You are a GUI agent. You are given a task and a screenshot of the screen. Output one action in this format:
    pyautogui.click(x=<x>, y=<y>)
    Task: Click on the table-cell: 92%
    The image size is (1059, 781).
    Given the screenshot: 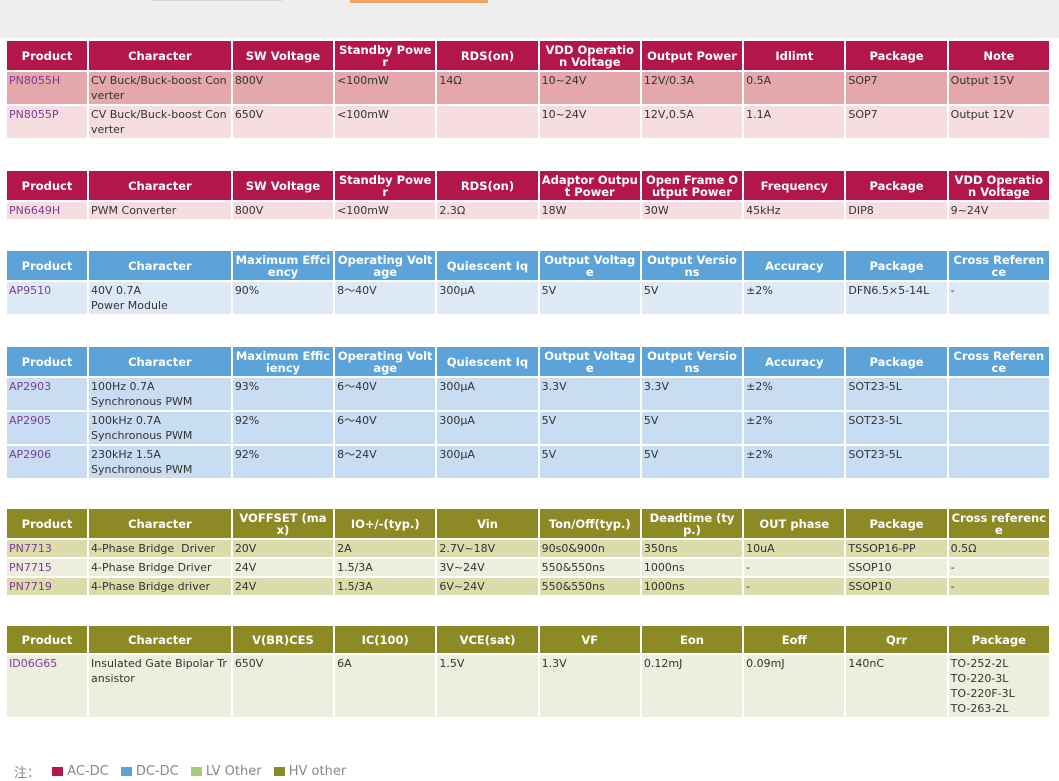 What is the action you would take?
    pyautogui.click(x=283, y=462)
    